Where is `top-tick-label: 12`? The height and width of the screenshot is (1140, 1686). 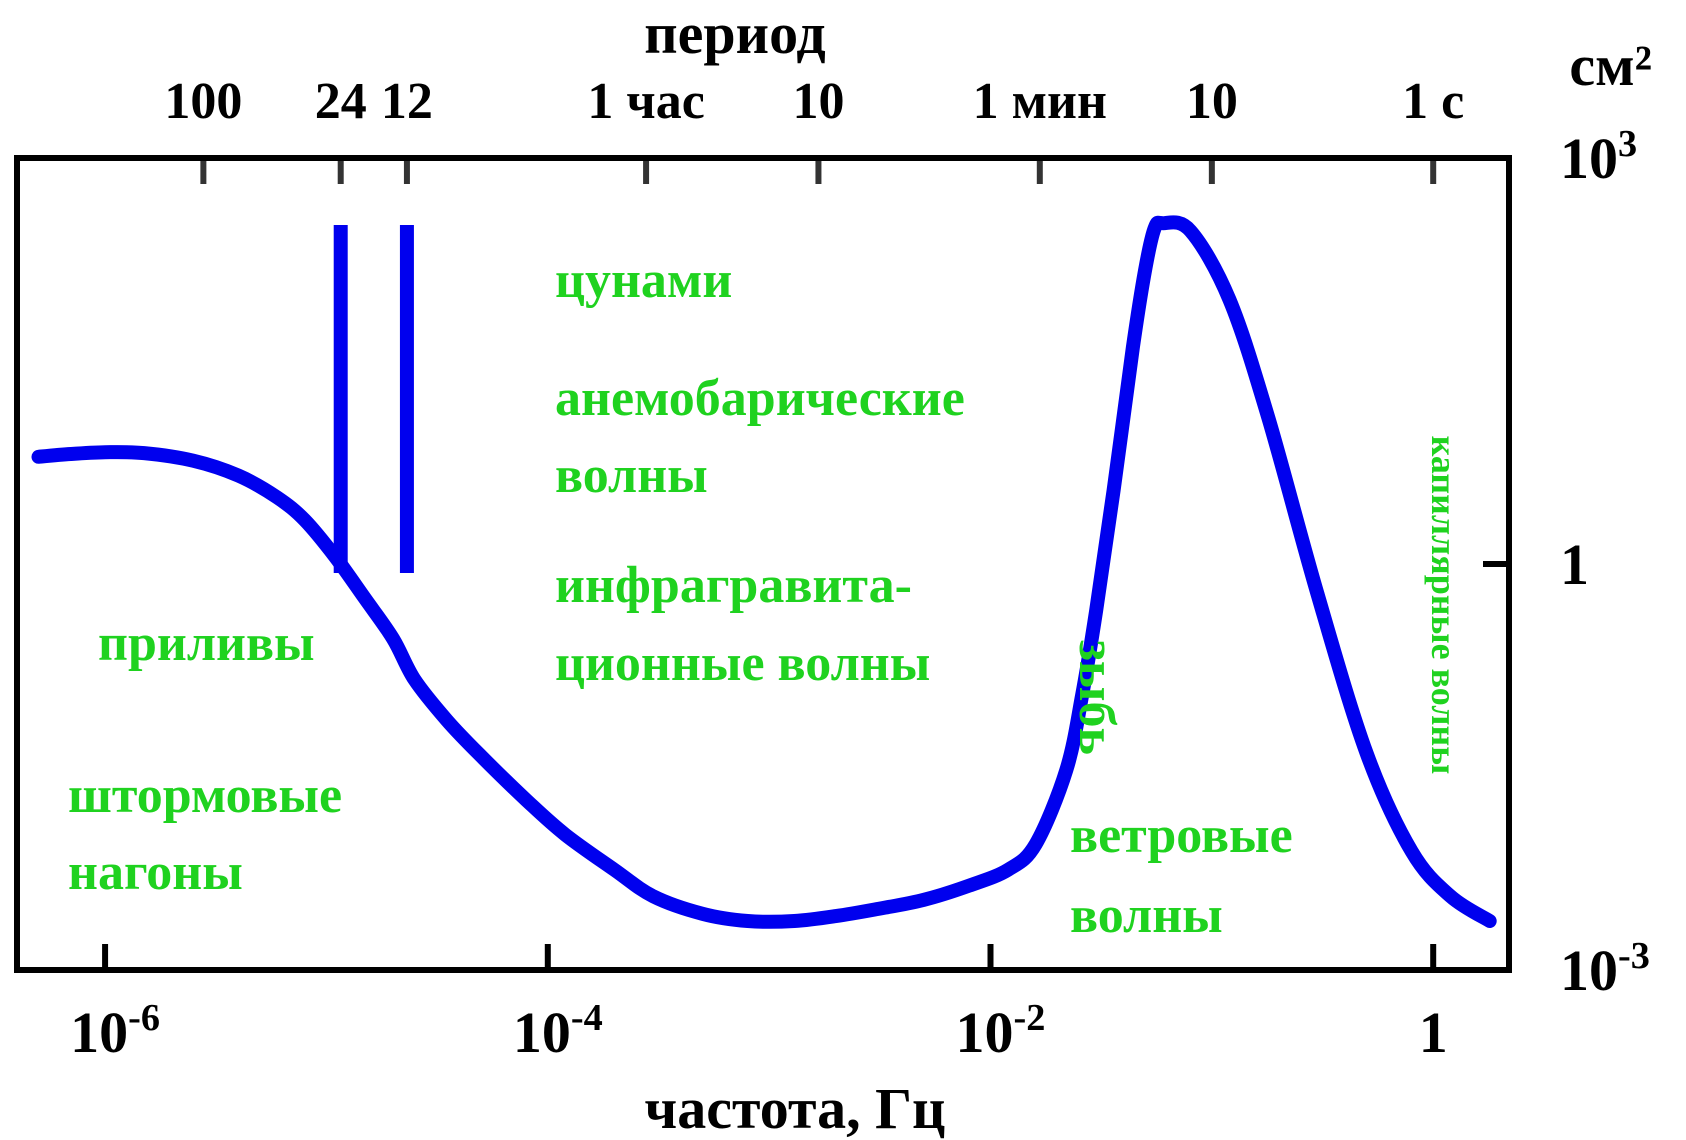
top-tick-label: 12 is located at coordinates (407, 101).